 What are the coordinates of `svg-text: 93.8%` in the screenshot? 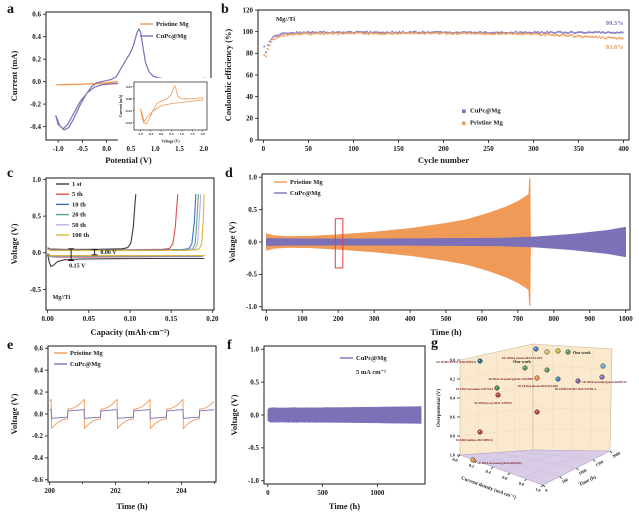 It's located at (615, 47).